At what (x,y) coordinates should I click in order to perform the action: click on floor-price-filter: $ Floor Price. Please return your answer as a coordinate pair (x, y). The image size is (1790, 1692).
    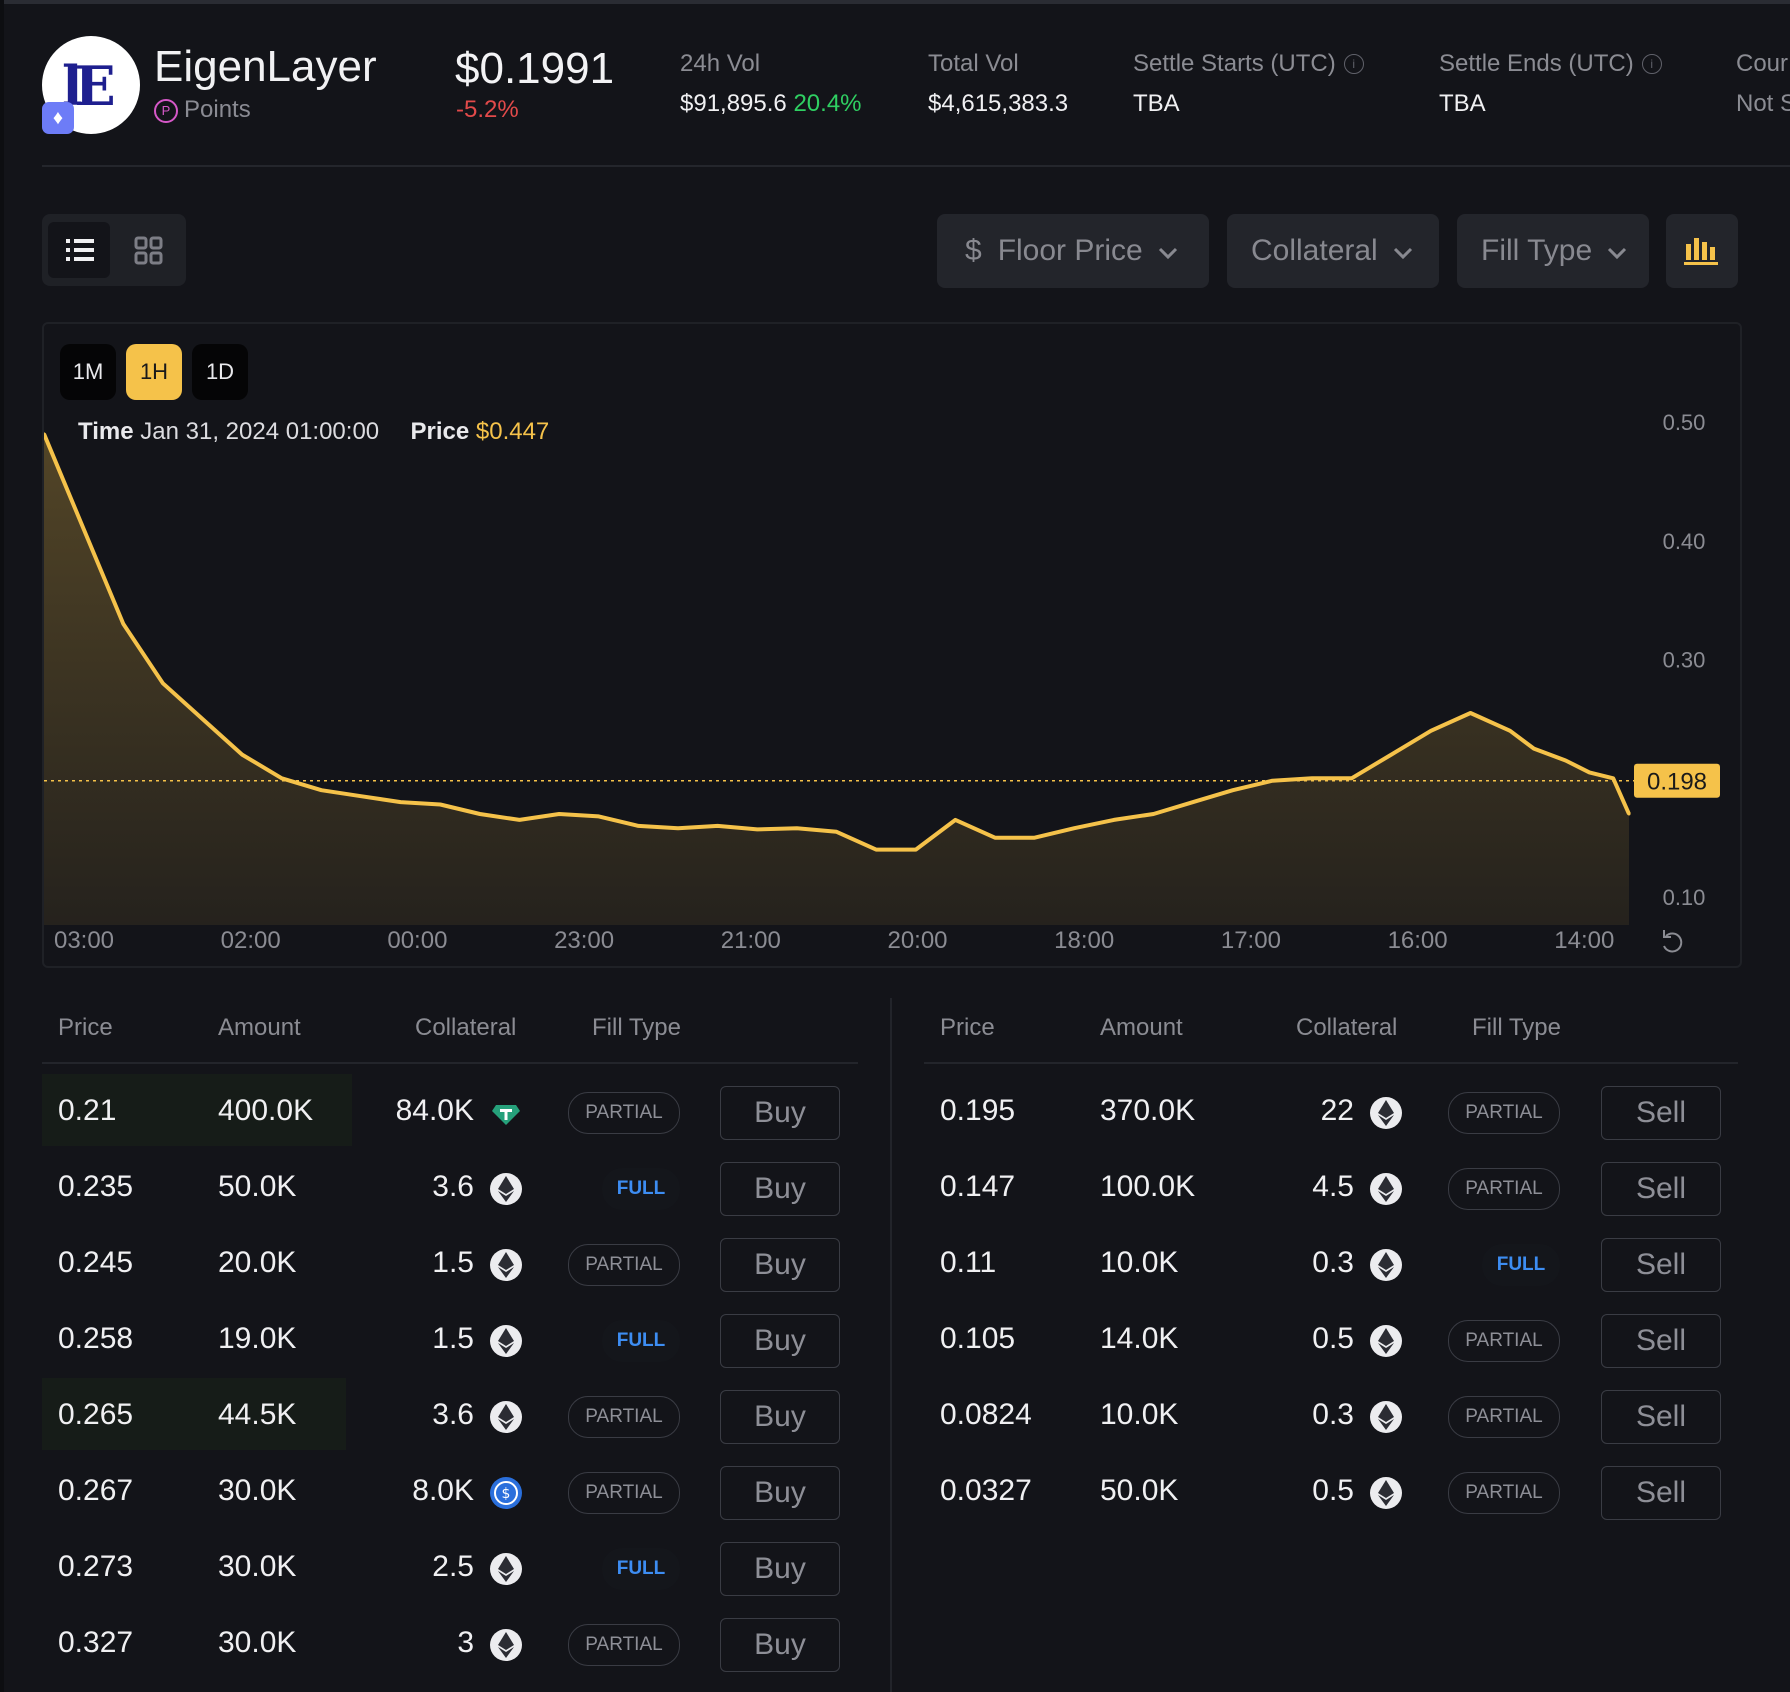
    Looking at the image, I should click on (1073, 251).